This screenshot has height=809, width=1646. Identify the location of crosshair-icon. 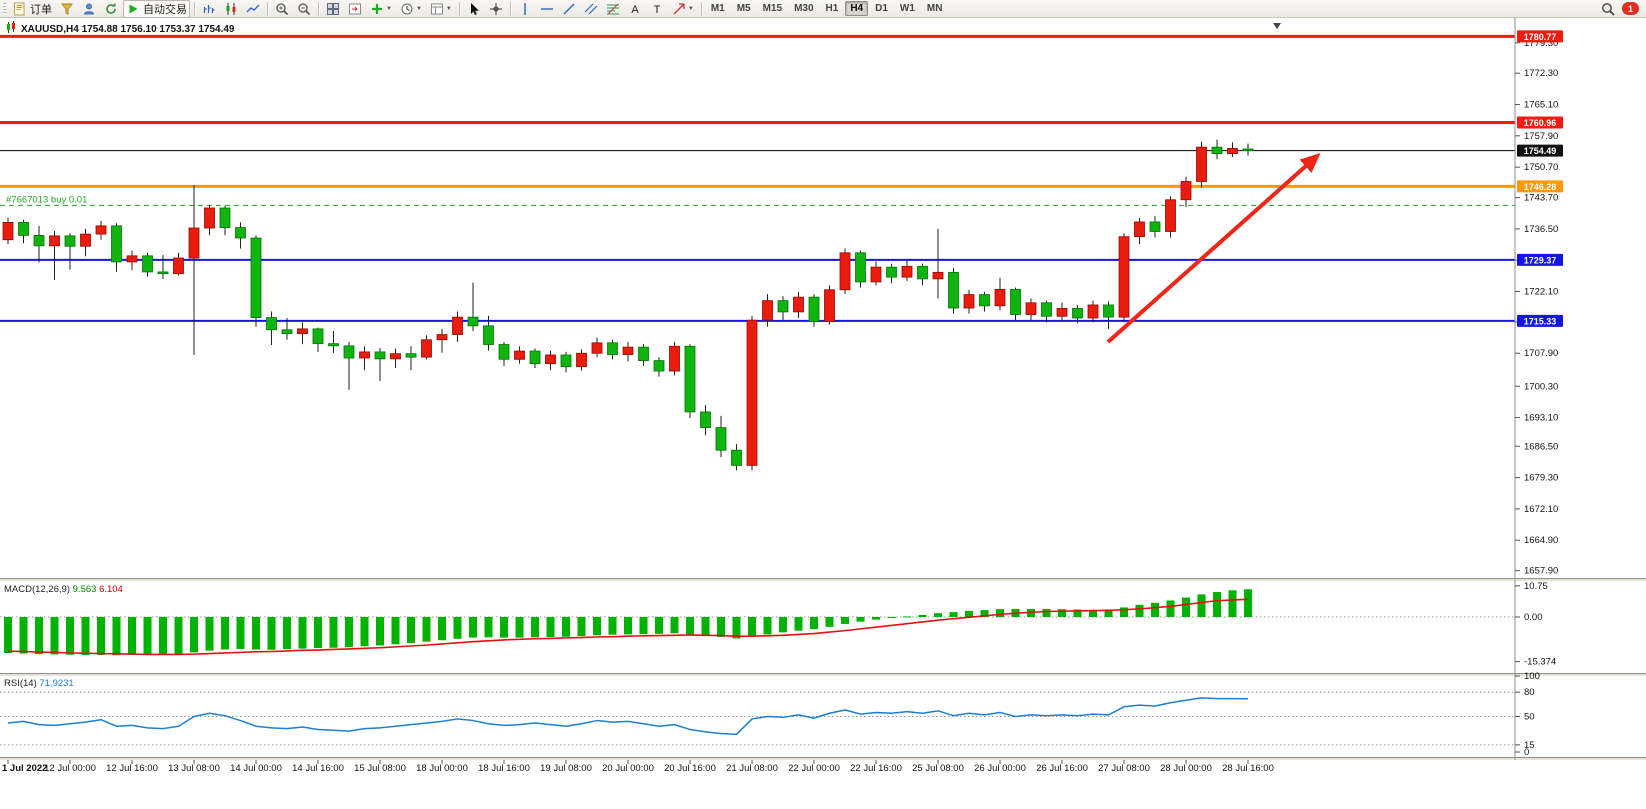
(496, 9).